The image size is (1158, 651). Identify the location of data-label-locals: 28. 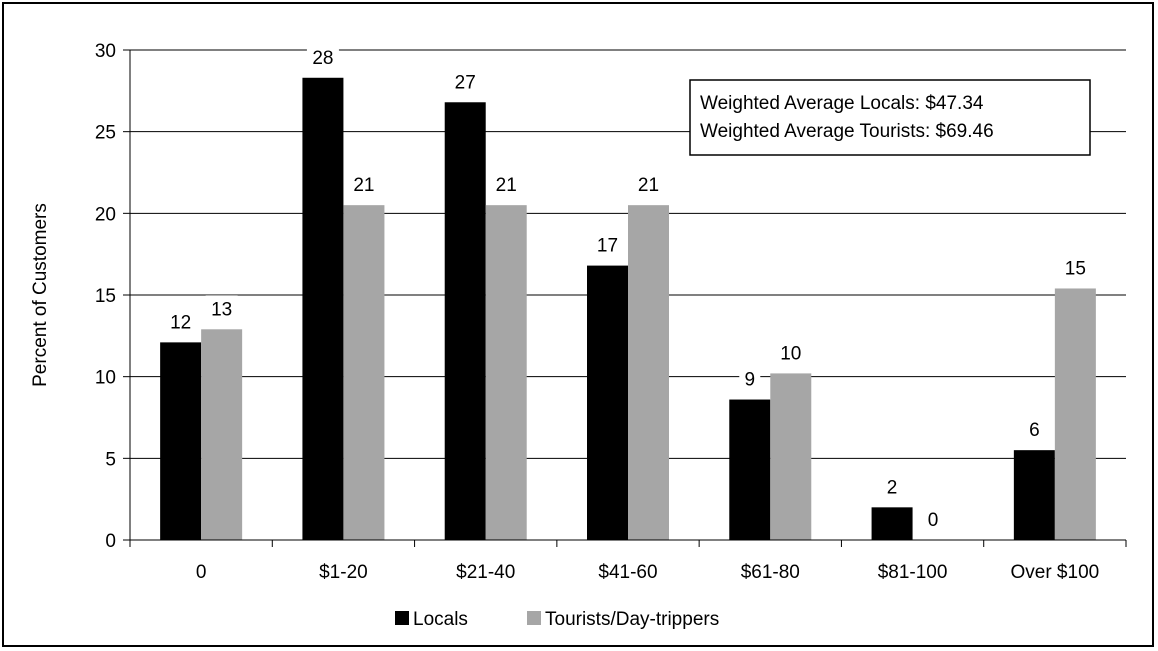
(322, 58).